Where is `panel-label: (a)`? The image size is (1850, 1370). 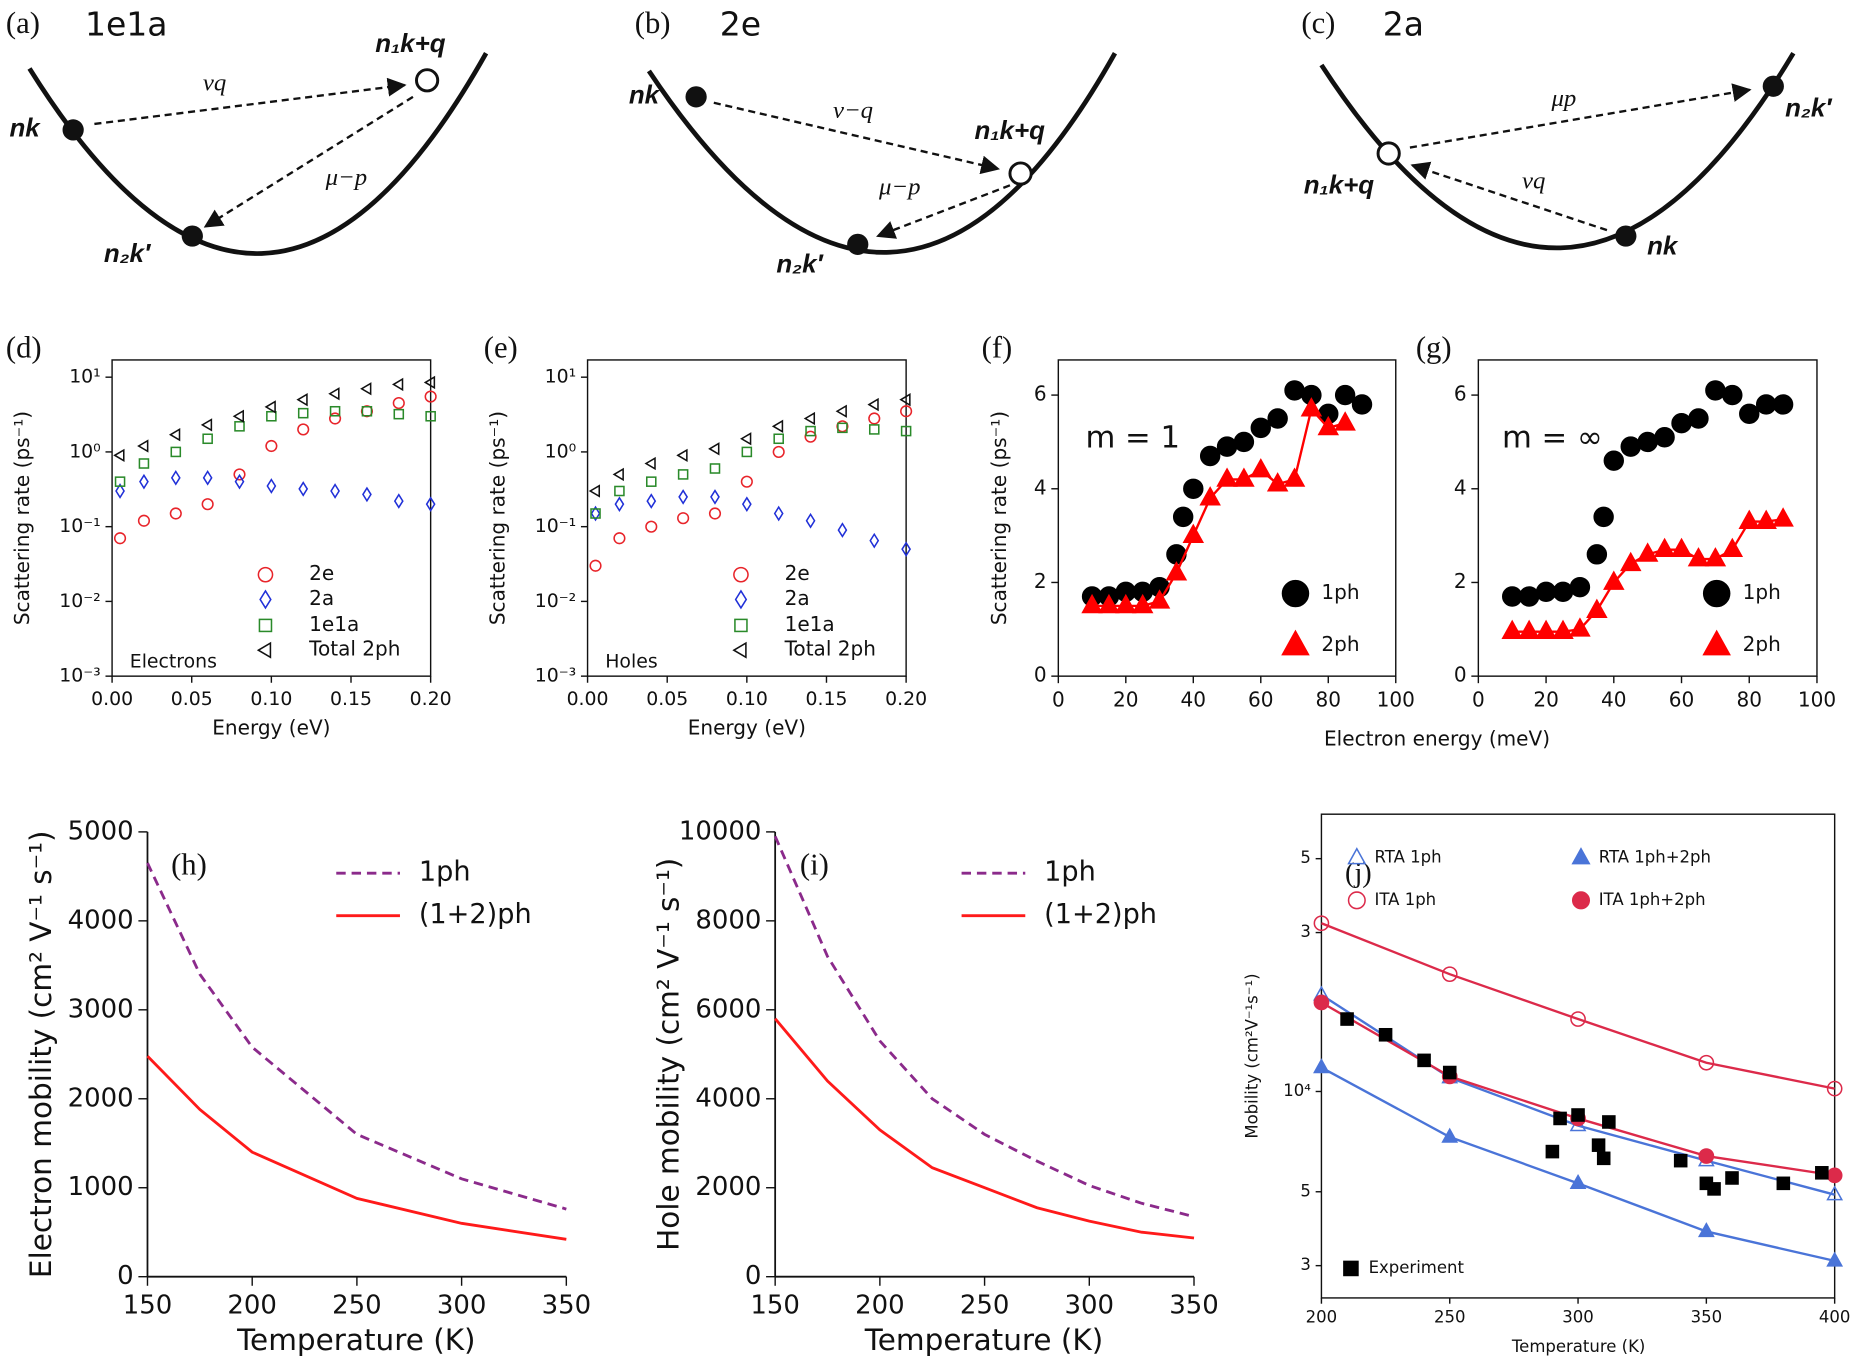
panel-label: (a) is located at coordinates (23, 23).